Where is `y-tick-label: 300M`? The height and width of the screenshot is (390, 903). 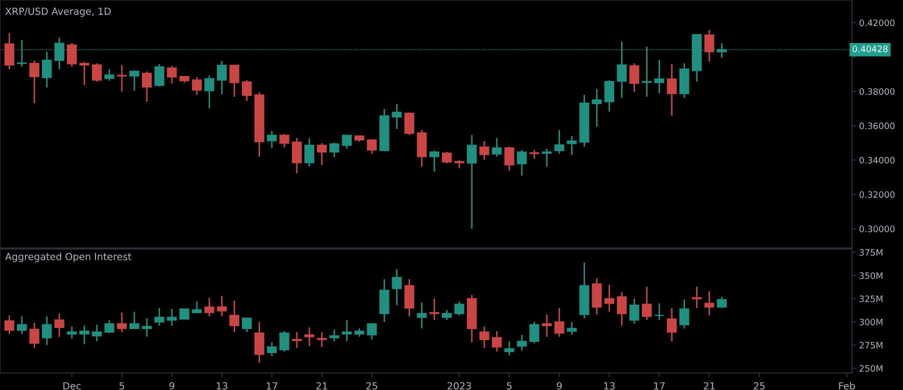
y-tick-label: 300M is located at coordinates (871, 322).